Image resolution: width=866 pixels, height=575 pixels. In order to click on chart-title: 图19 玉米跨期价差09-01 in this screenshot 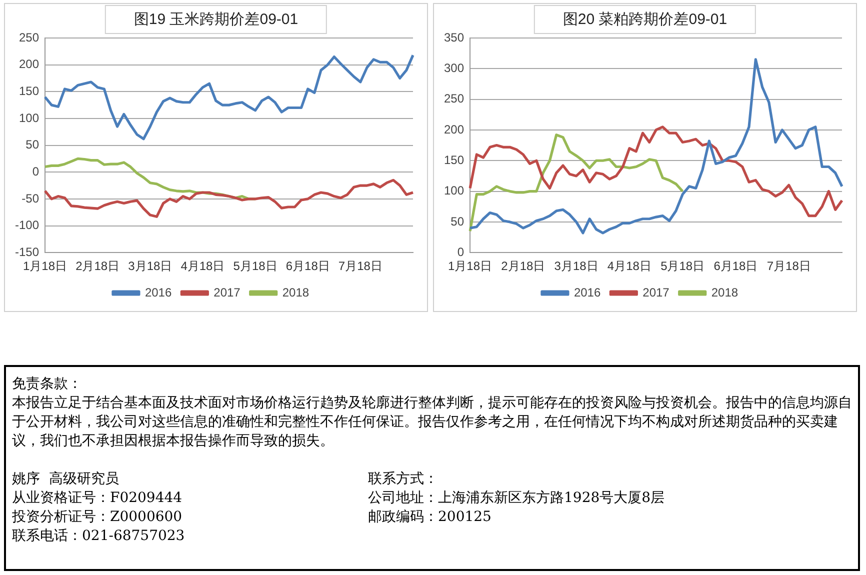, I will do `click(216, 19)`.